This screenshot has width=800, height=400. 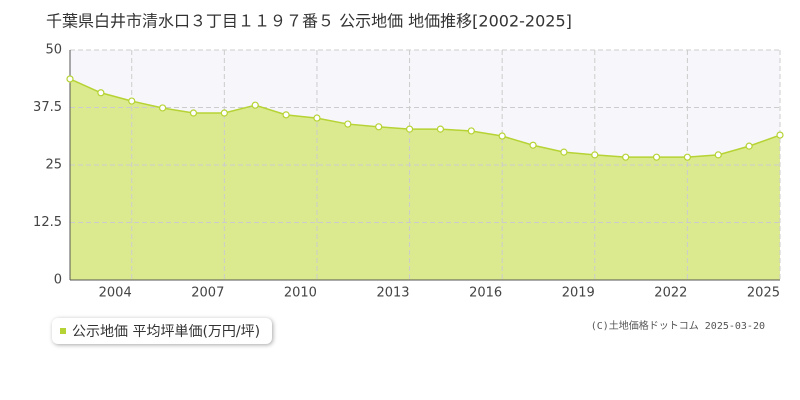 I want to click on y-tick-label: 0, so click(x=58, y=280).